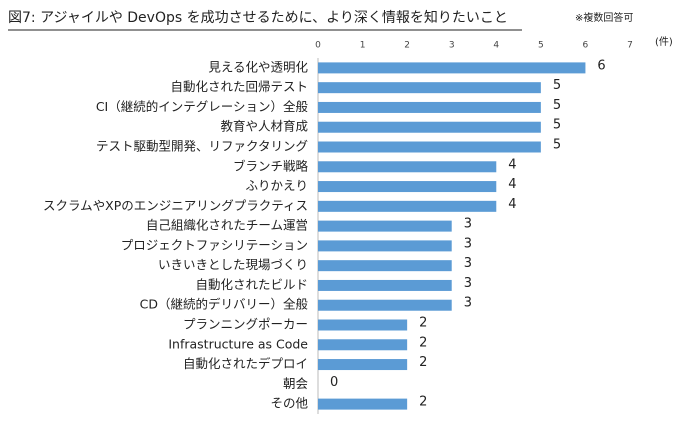 The height and width of the screenshot is (431, 700). I want to click on note: ※複数回答可, so click(604, 17).